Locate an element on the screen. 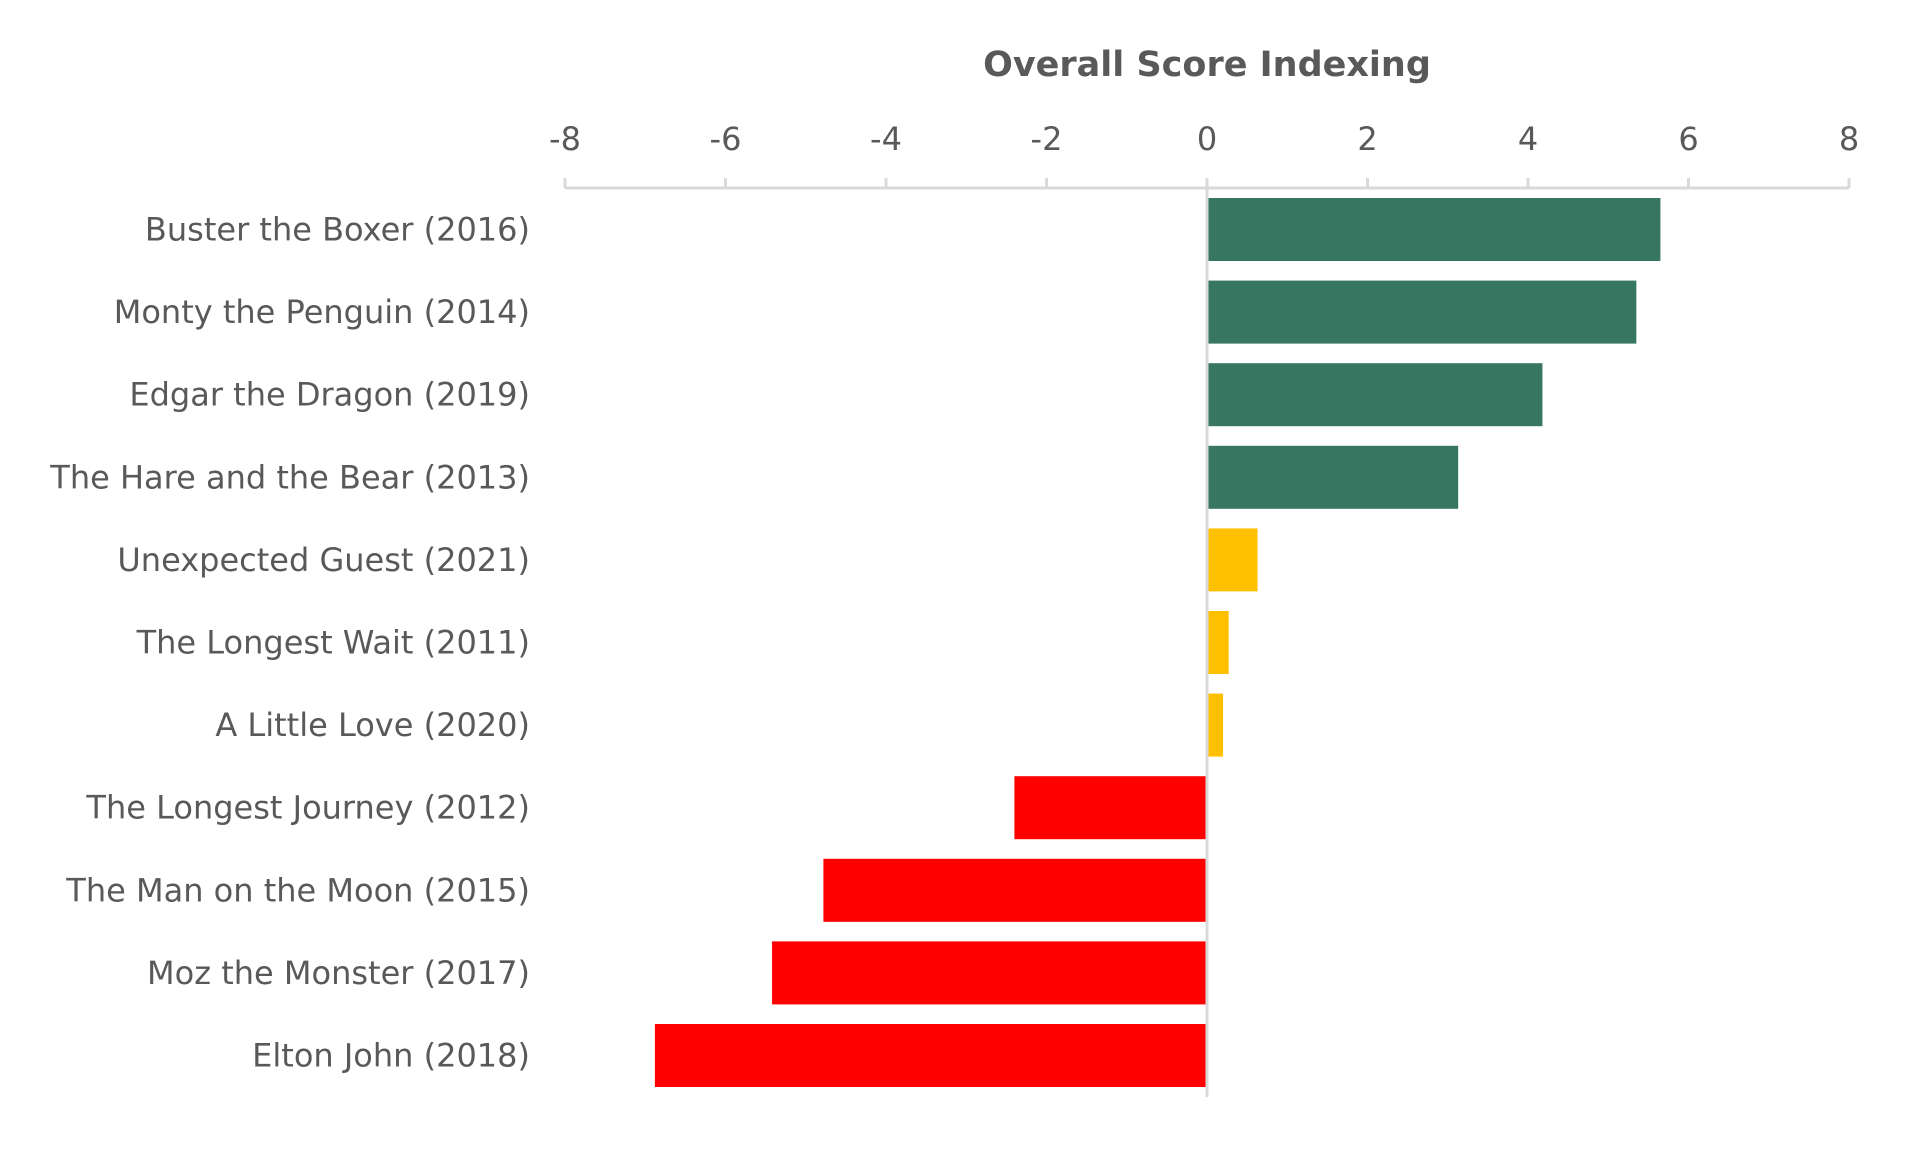 The image size is (1920, 1149). x-tick-label: 8 is located at coordinates (1849, 139).